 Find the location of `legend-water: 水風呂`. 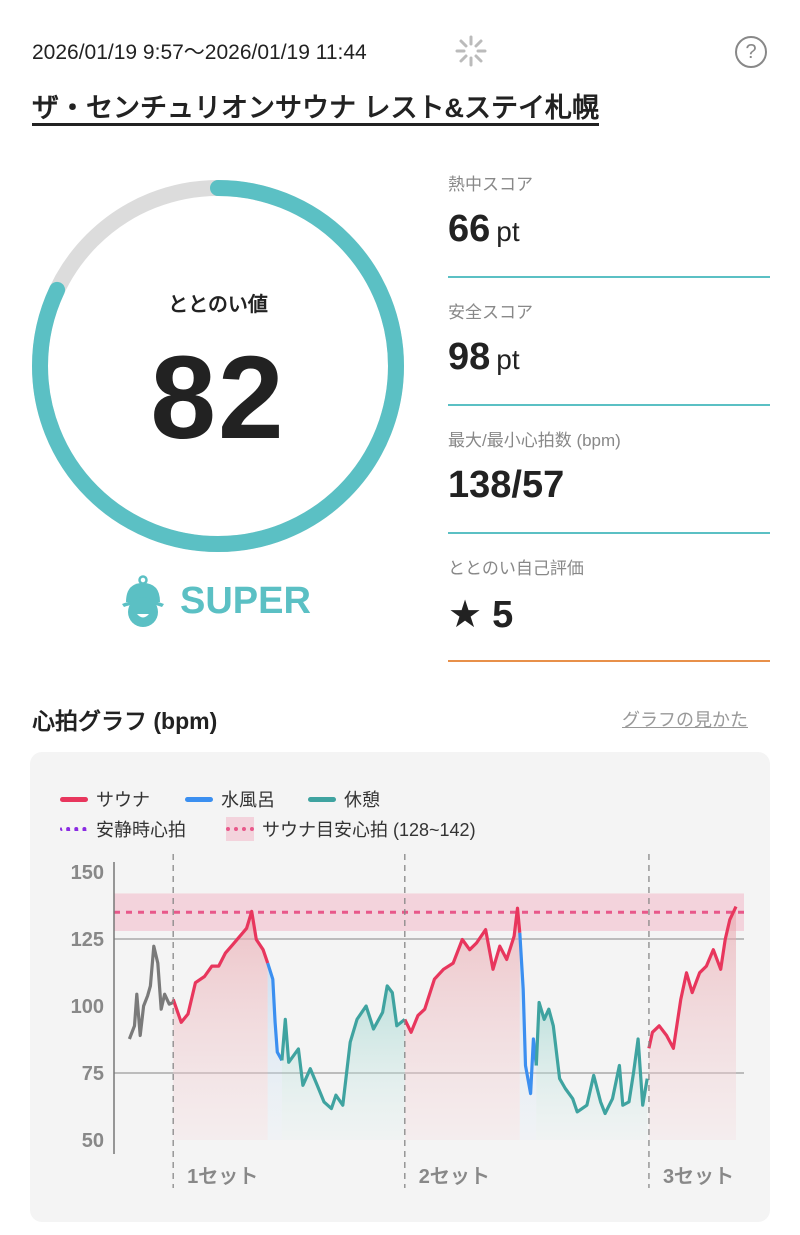

legend-water: 水風呂 is located at coordinates (230, 799).